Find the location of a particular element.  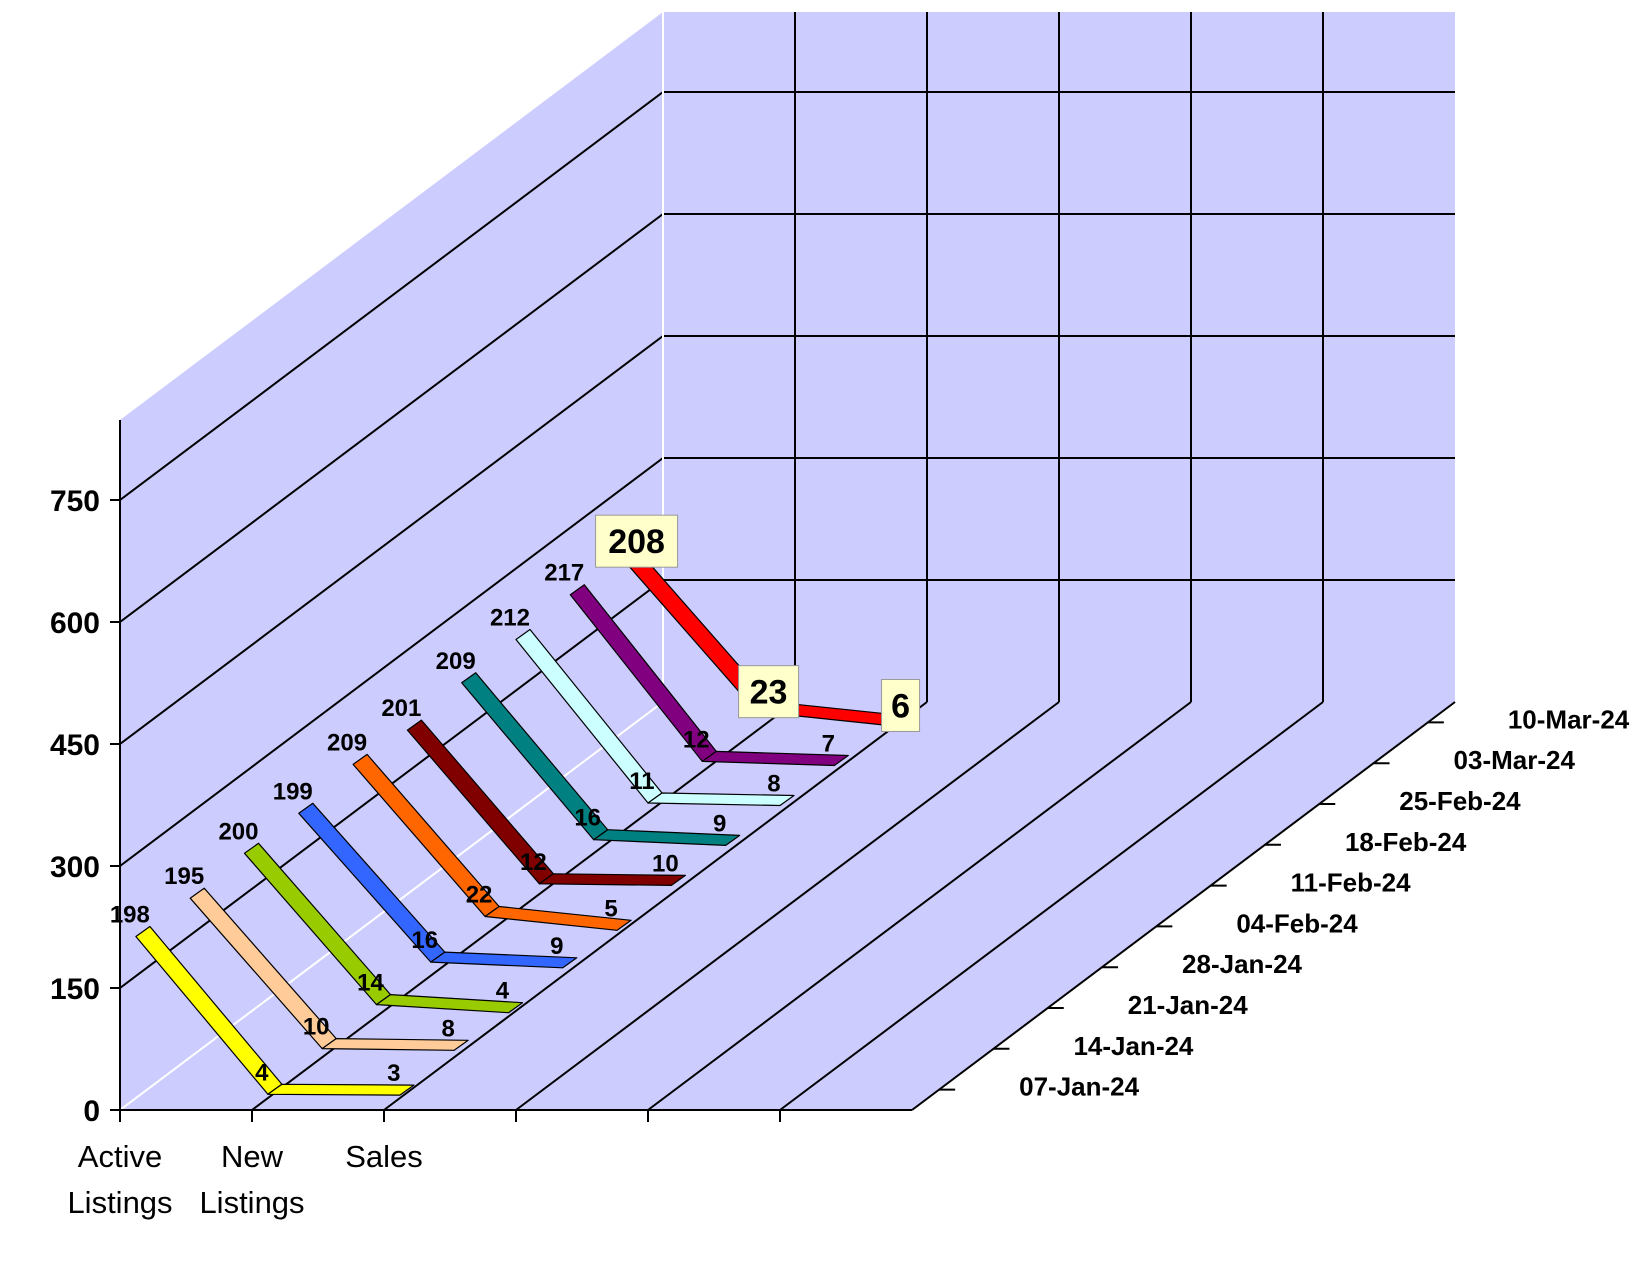

series-label: 07-Jan-24 is located at coordinates (1079, 1087).